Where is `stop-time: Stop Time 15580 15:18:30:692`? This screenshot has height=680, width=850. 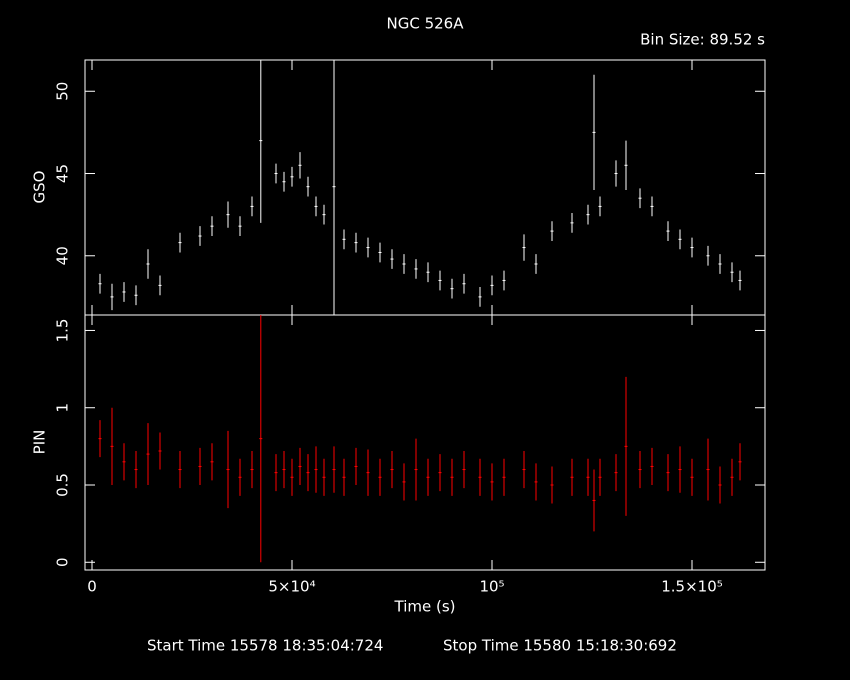
stop-time: Stop Time 15580 15:18:30:692 is located at coordinates (560, 646).